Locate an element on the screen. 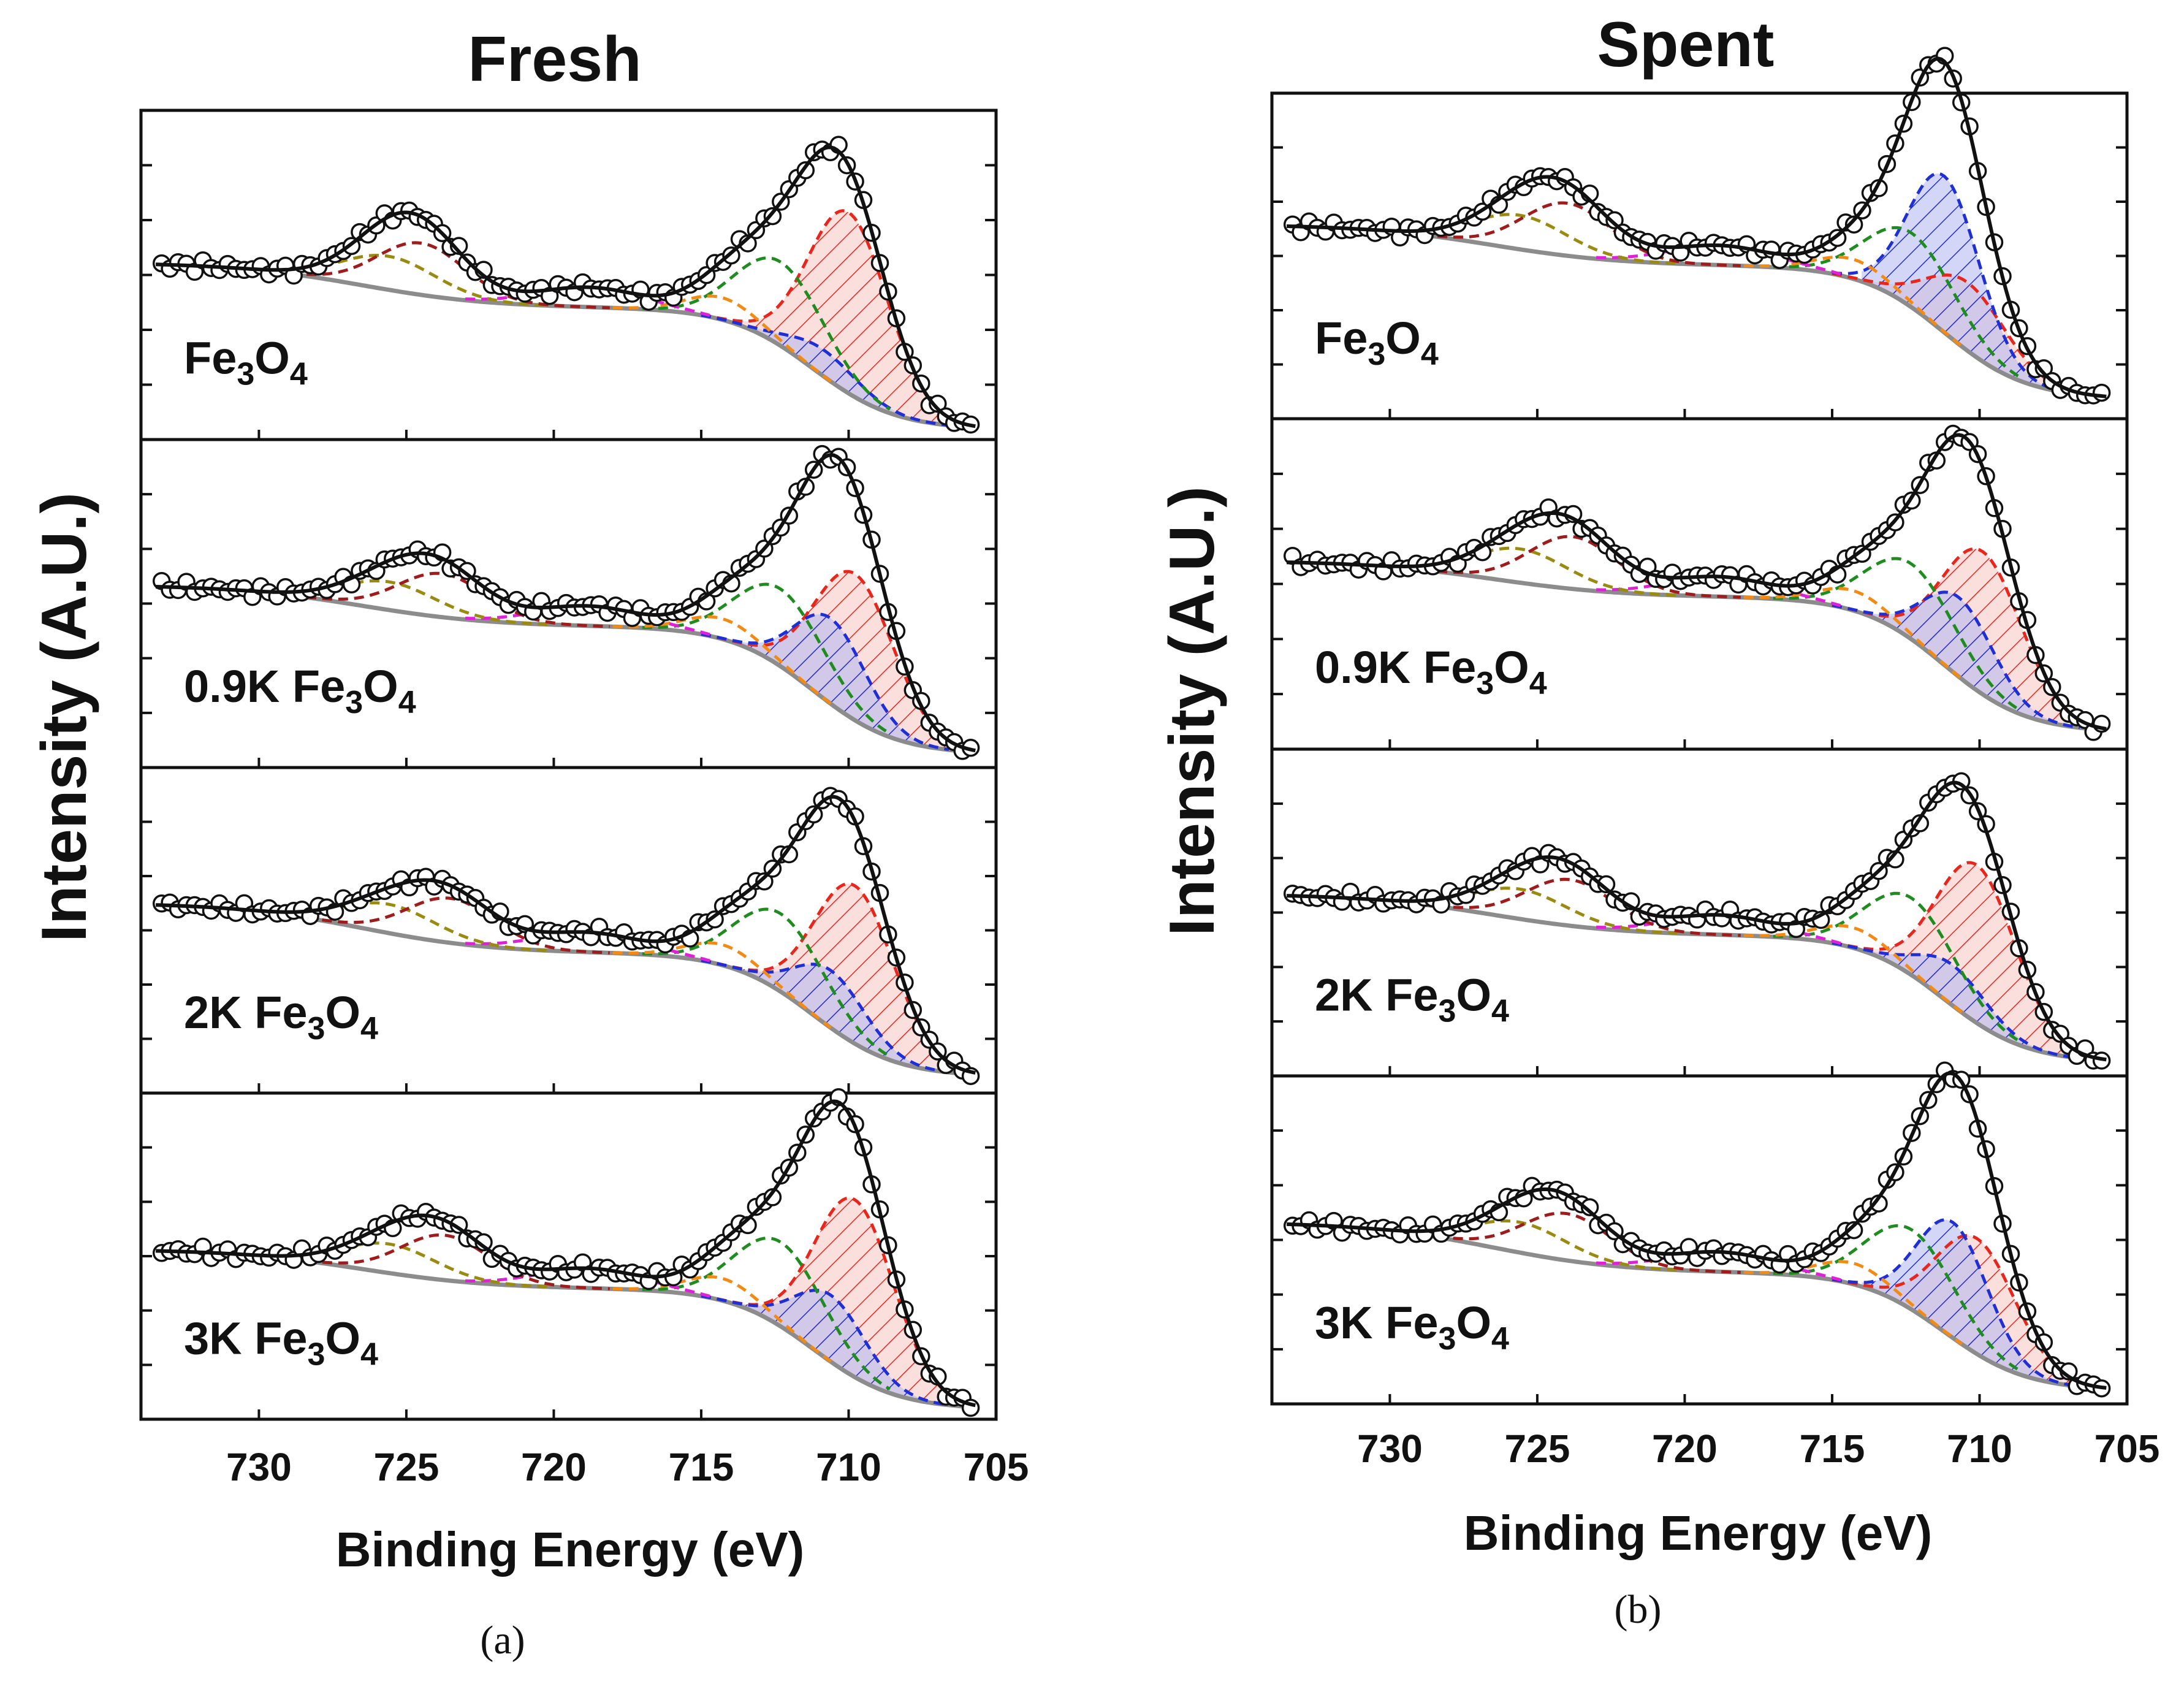  label-text: Fe is located at coordinates (1341, 338).